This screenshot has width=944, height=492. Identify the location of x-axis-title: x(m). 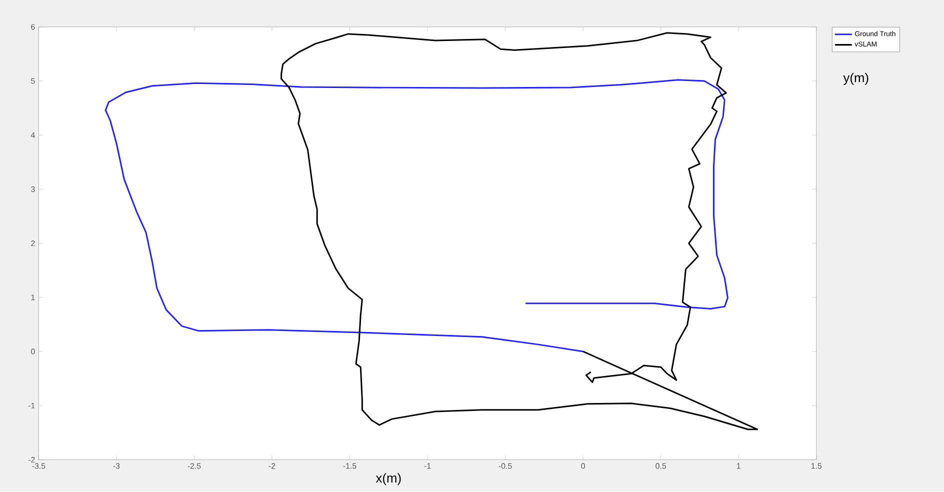
(388, 479).